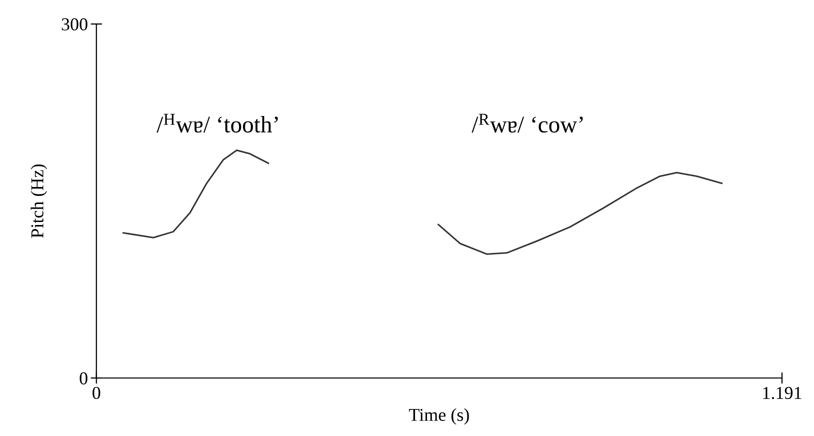  Describe the element at coordinates (75, 24) in the screenshot. I see `y-tick-label: 300` at that location.